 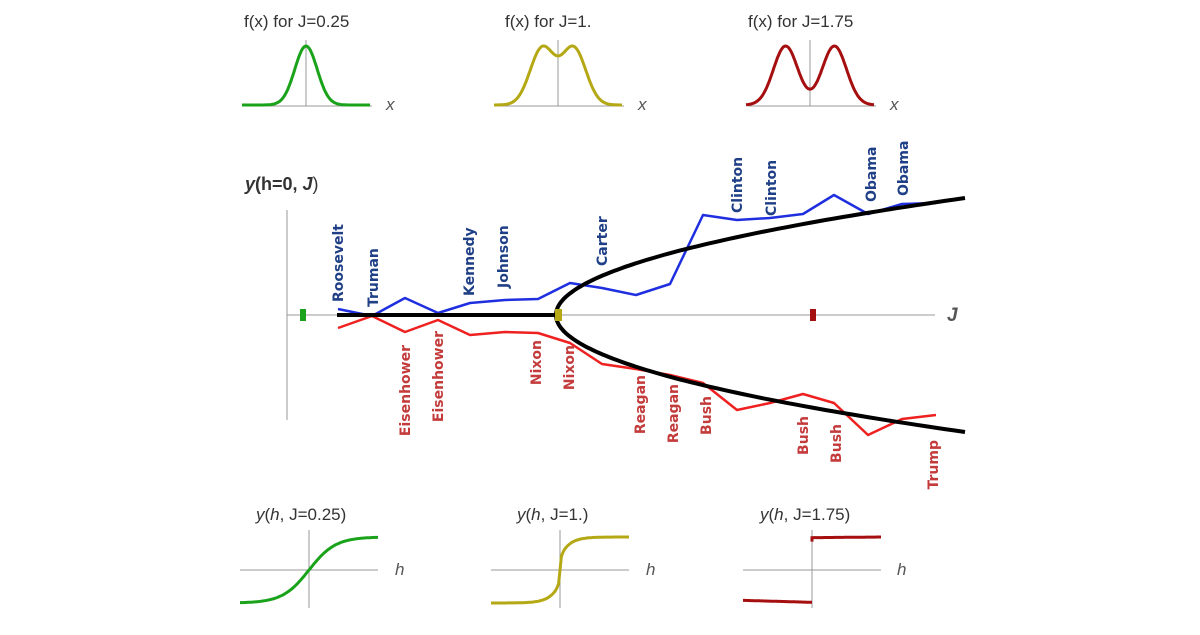 What do you see at coordinates (399, 569) in the screenshot?
I see `bottom-panel-1-x-label: h` at bounding box center [399, 569].